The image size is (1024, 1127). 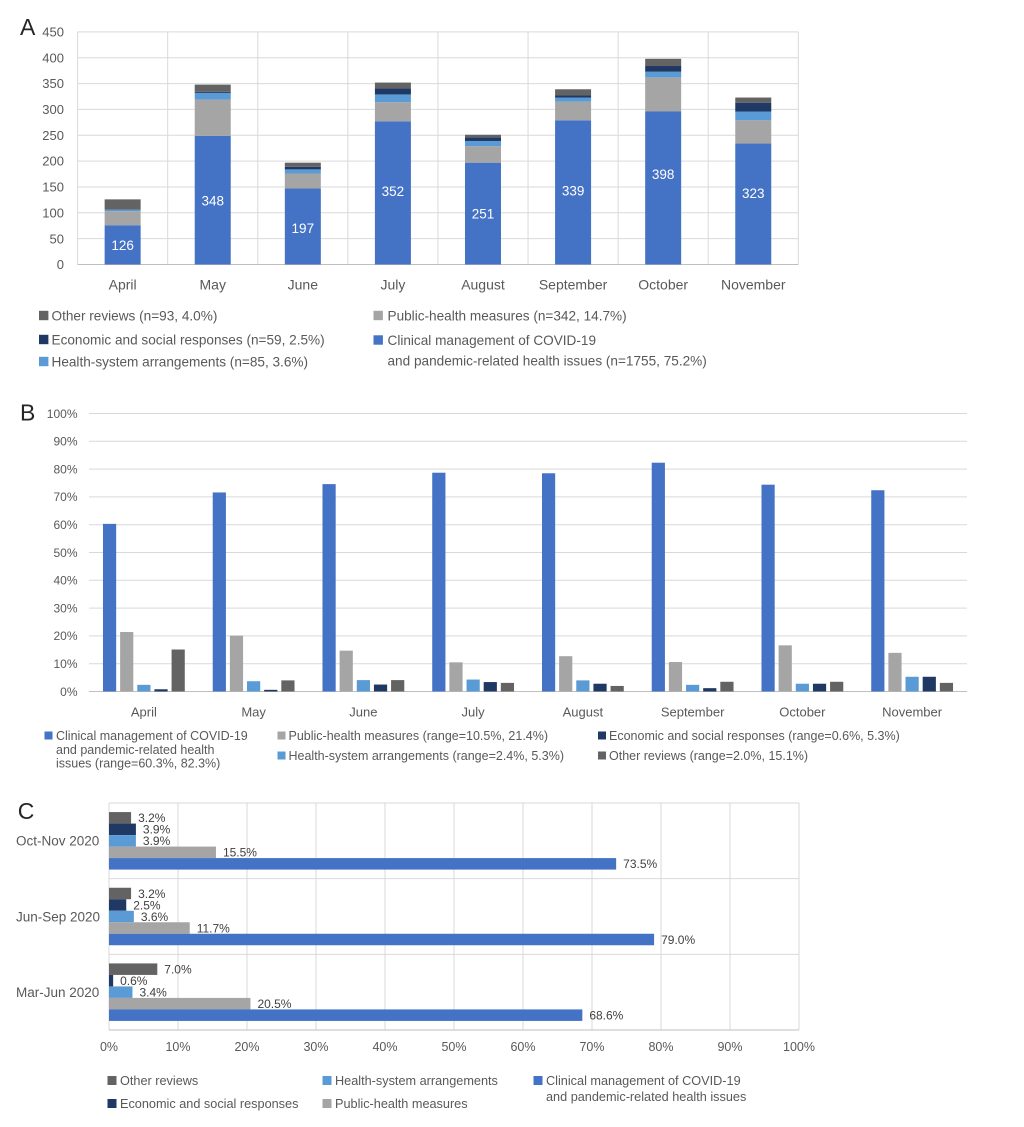 What do you see at coordinates (416, 1081) in the screenshot?
I see `svg-text: Health-system arrangements` at bounding box center [416, 1081].